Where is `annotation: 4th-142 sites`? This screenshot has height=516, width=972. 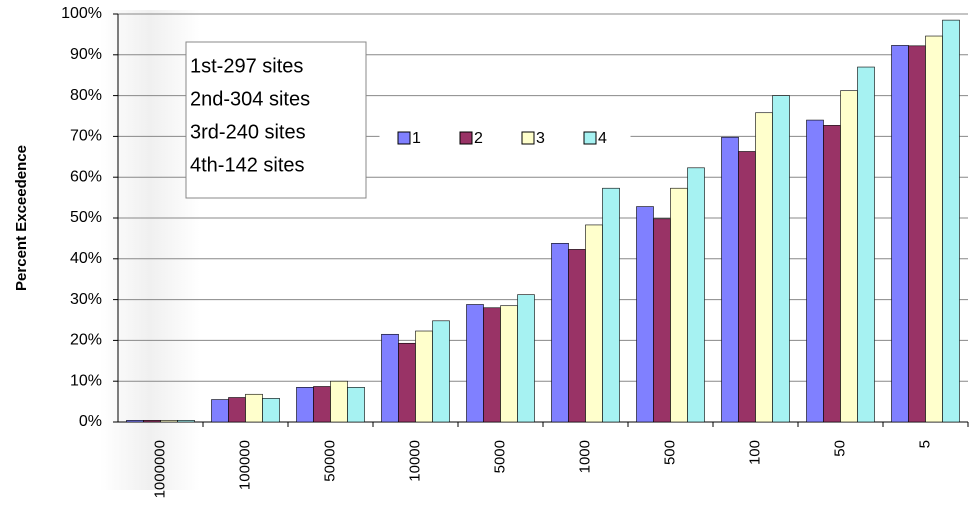 annotation: 4th-142 sites is located at coordinates (247, 165).